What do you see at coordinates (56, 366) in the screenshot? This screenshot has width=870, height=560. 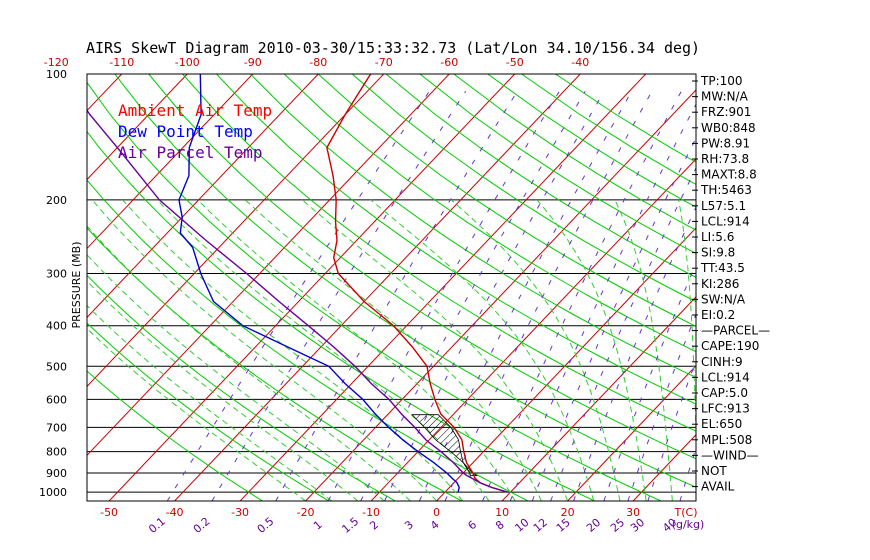 I see `pressure-tick-label: 500` at bounding box center [56, 366].